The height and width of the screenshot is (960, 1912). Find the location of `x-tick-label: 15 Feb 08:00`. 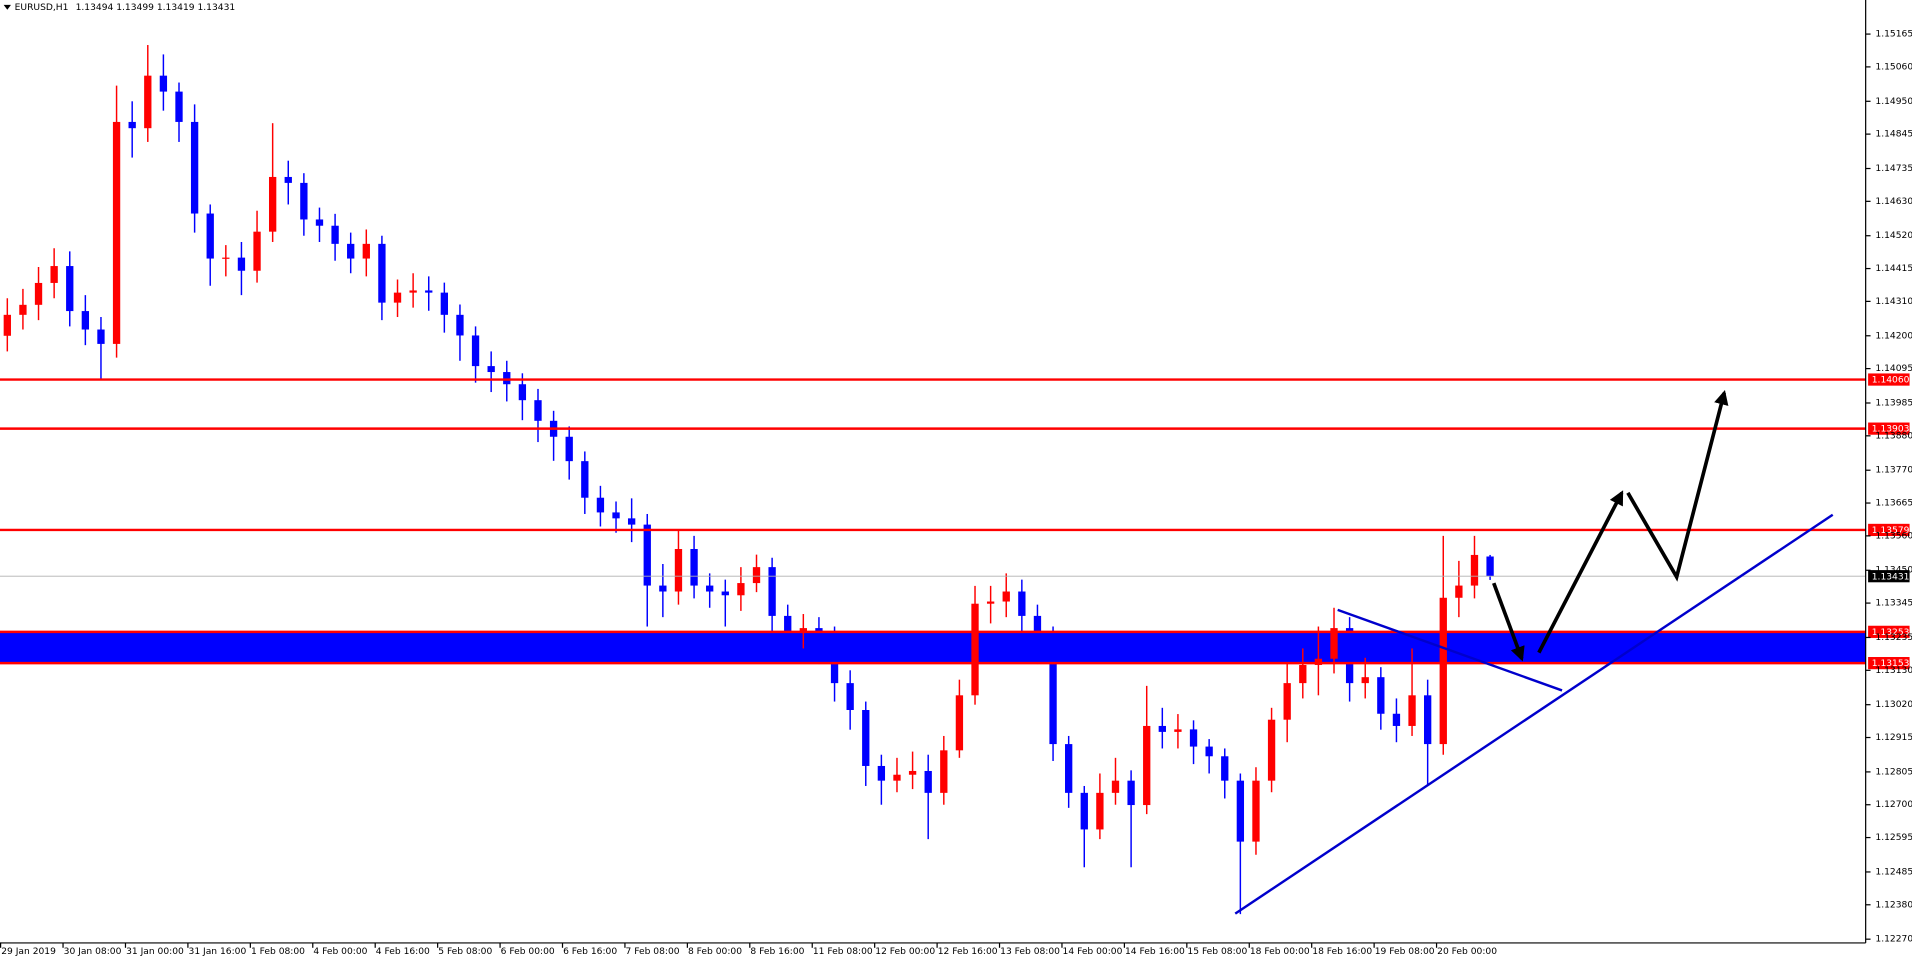

x-tick-label: 15 Feb 08:00 is located at coordinates (1217, 952).